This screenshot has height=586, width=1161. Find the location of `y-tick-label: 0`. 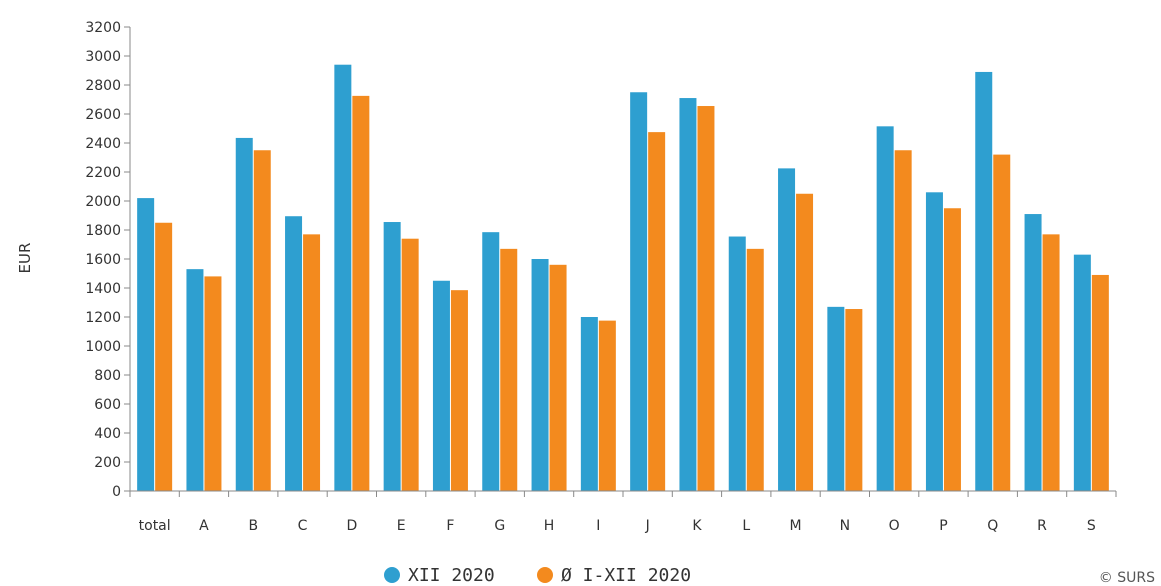

y-tick-label: 0 is located at coordinates (116, 492).